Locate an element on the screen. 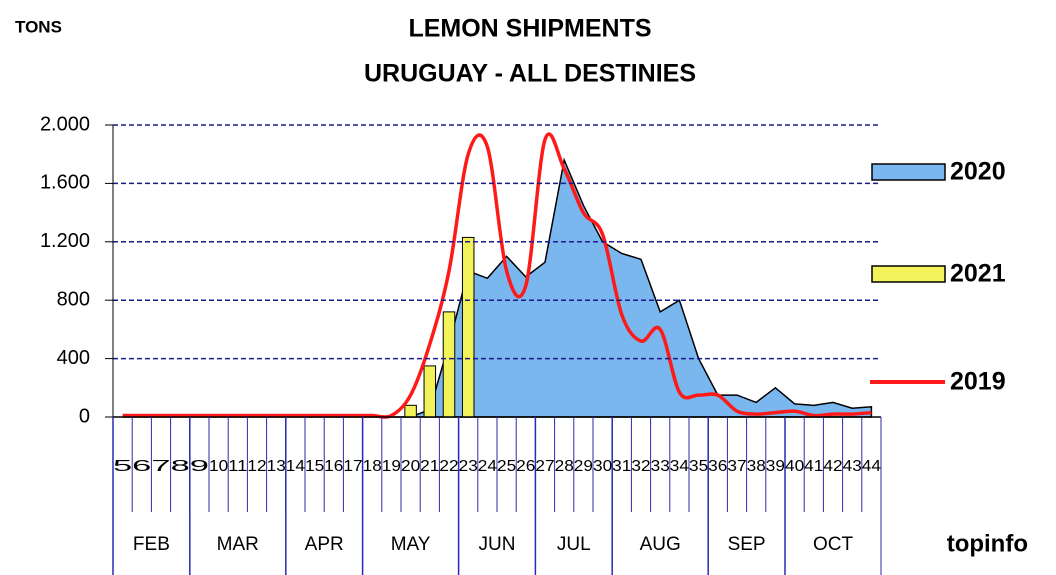 The width and height of the screenshot is (1056, 575). month-label: SEP is located at coordinates (747, 544).